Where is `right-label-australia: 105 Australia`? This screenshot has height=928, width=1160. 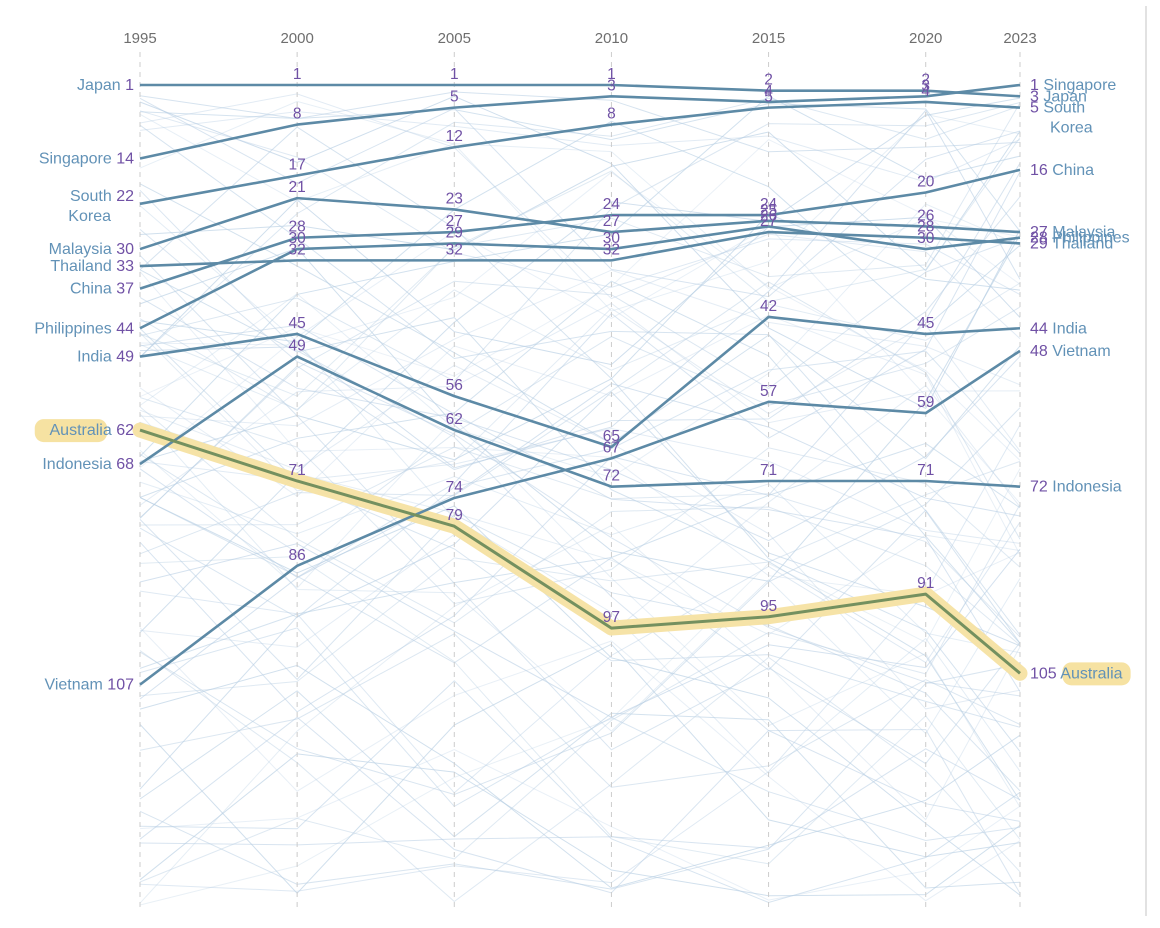
right-label-australia: 105 Australia is located at coordinates (1080, 674).